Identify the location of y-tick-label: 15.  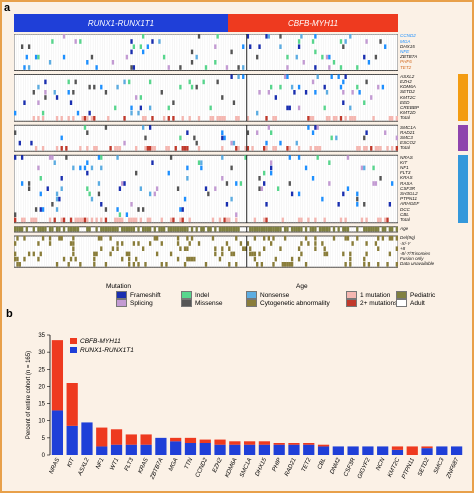
(41, 405).